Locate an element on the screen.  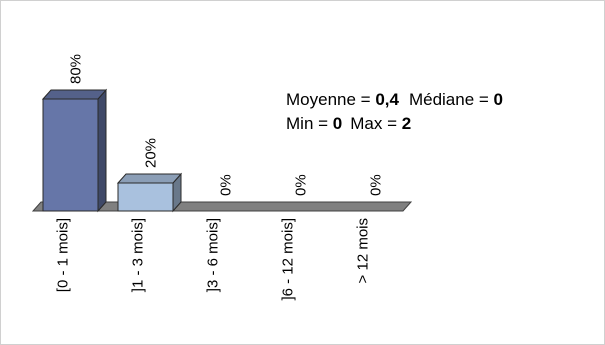
category-label: ]3 - 6 mois] is located at coordinates (213, 255).